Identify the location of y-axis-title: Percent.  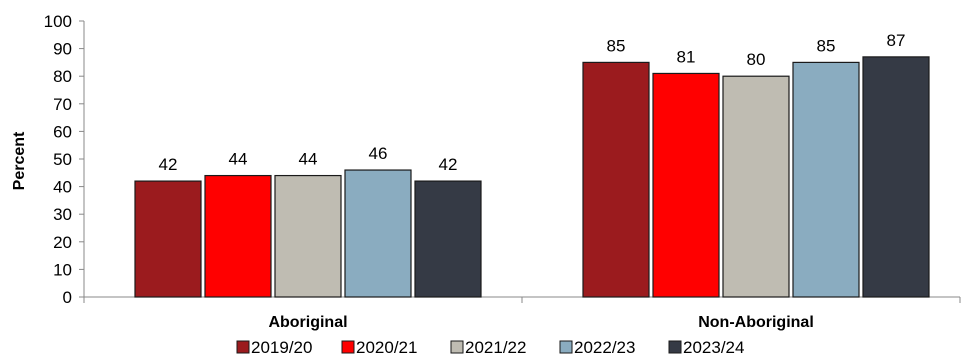
(19, 160).